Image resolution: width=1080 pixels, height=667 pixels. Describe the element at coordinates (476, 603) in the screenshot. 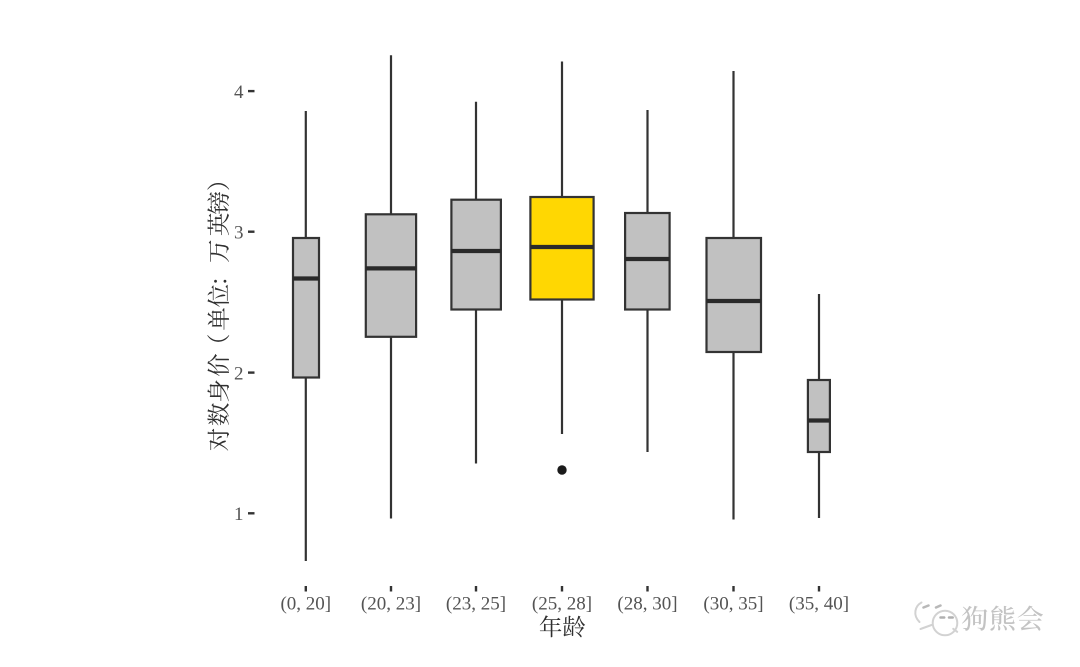

I see `svg-text: (23, 25]` at that location.